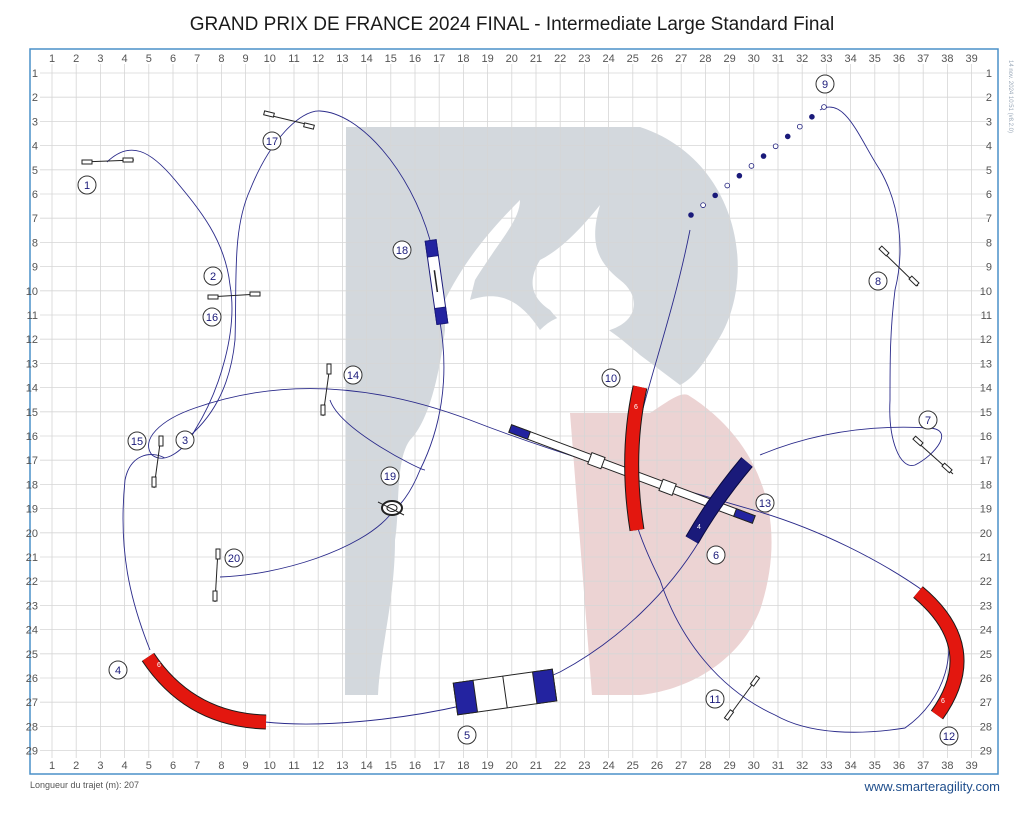 This screenshot has width=1024, height=815. What do you see at coordinates (636, 458) in the screenshot?
I see `tunnel-10: 6` at bounding box center [636, 458].